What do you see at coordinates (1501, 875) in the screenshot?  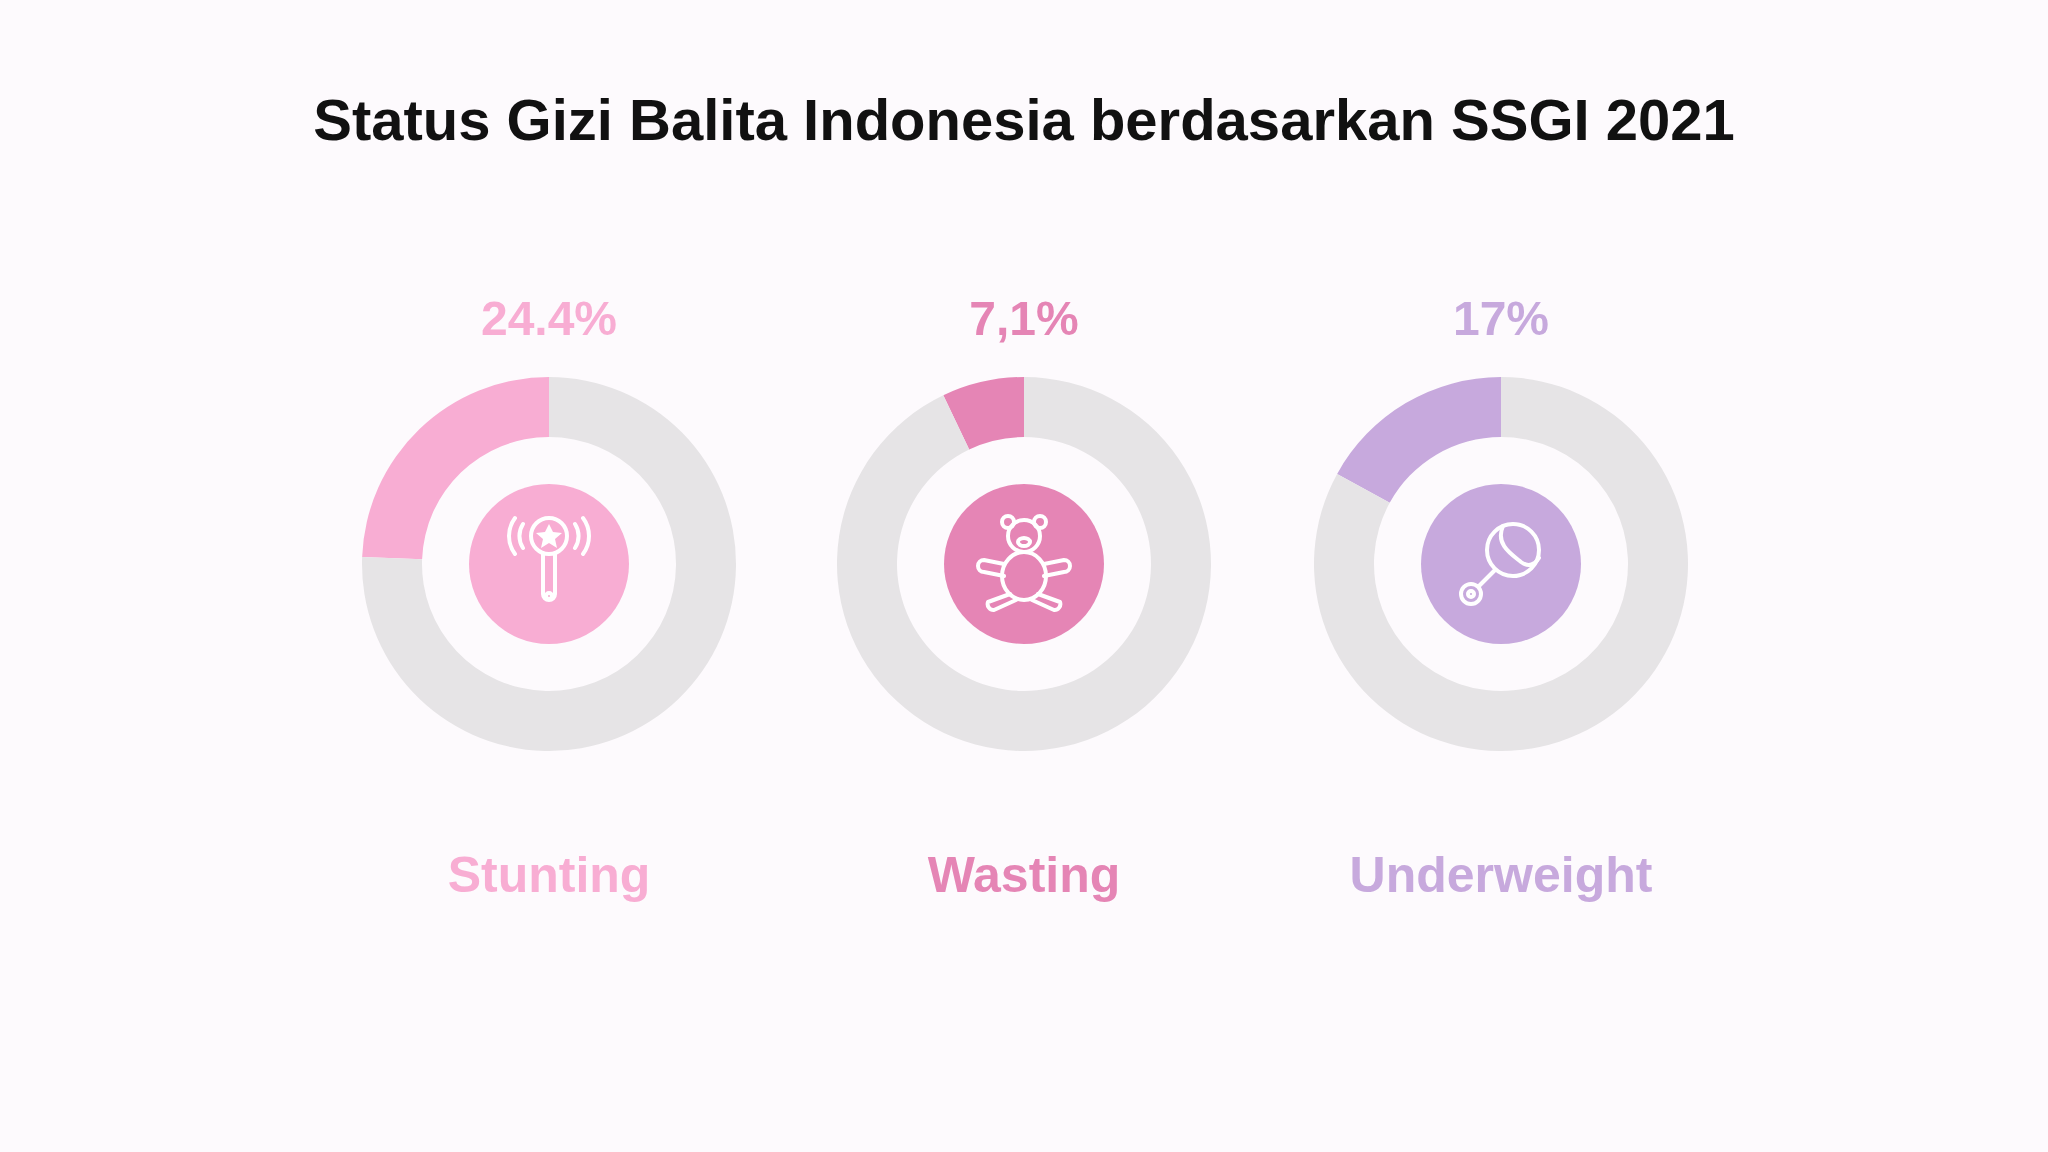 I see `text: Underweight` at bounding box center [1501, 875].